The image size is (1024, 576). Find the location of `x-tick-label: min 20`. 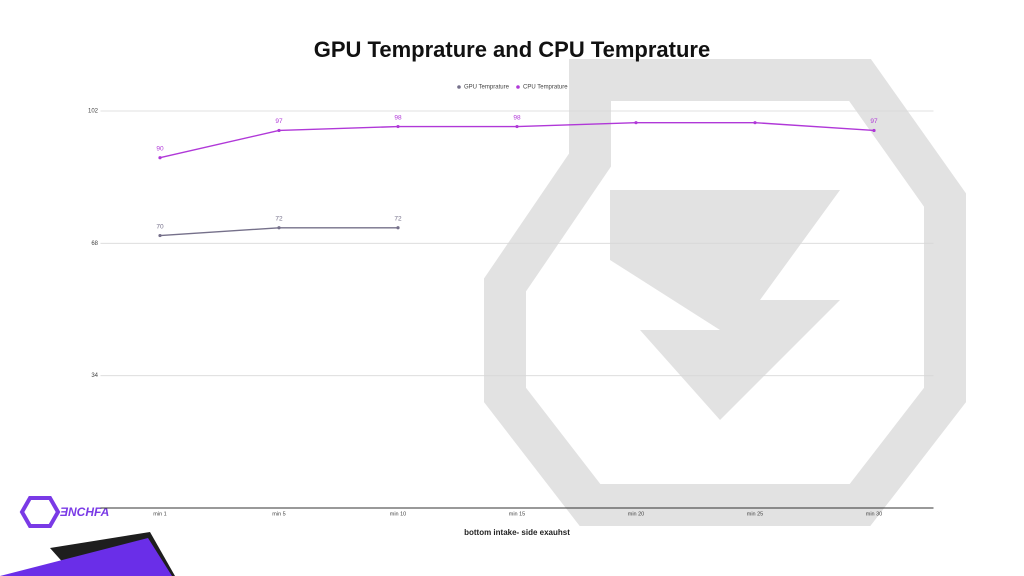

x-tick-label: min 20 is located at coordinates (636, 514).